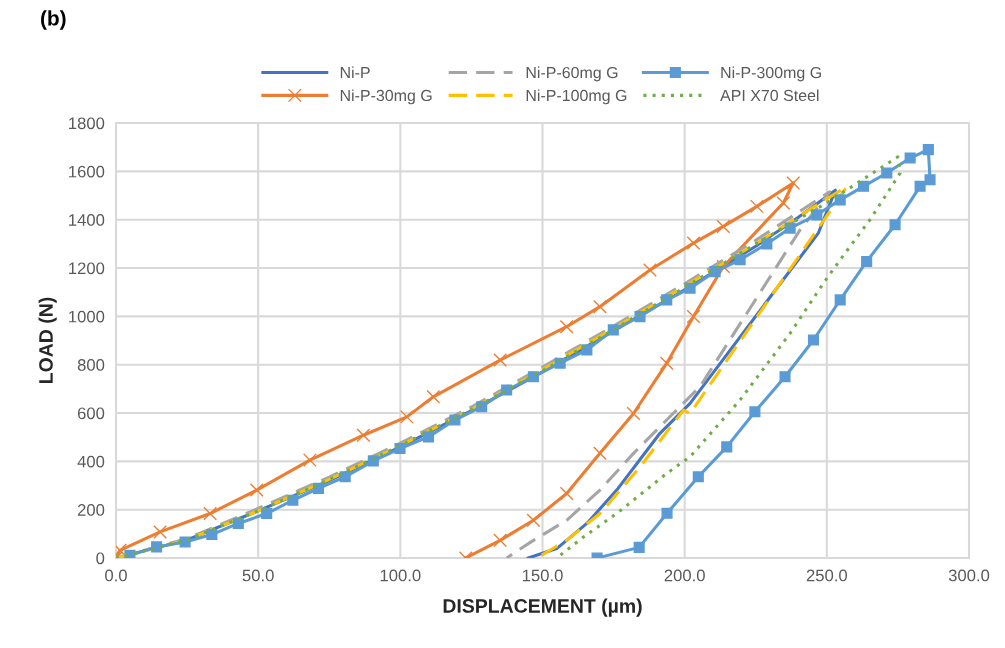 The height and width of the screenshot is (648, 1005). Describe the element at coordinates (91, 510) in the screenshot. I see `y-tick-label: 200` at that location.